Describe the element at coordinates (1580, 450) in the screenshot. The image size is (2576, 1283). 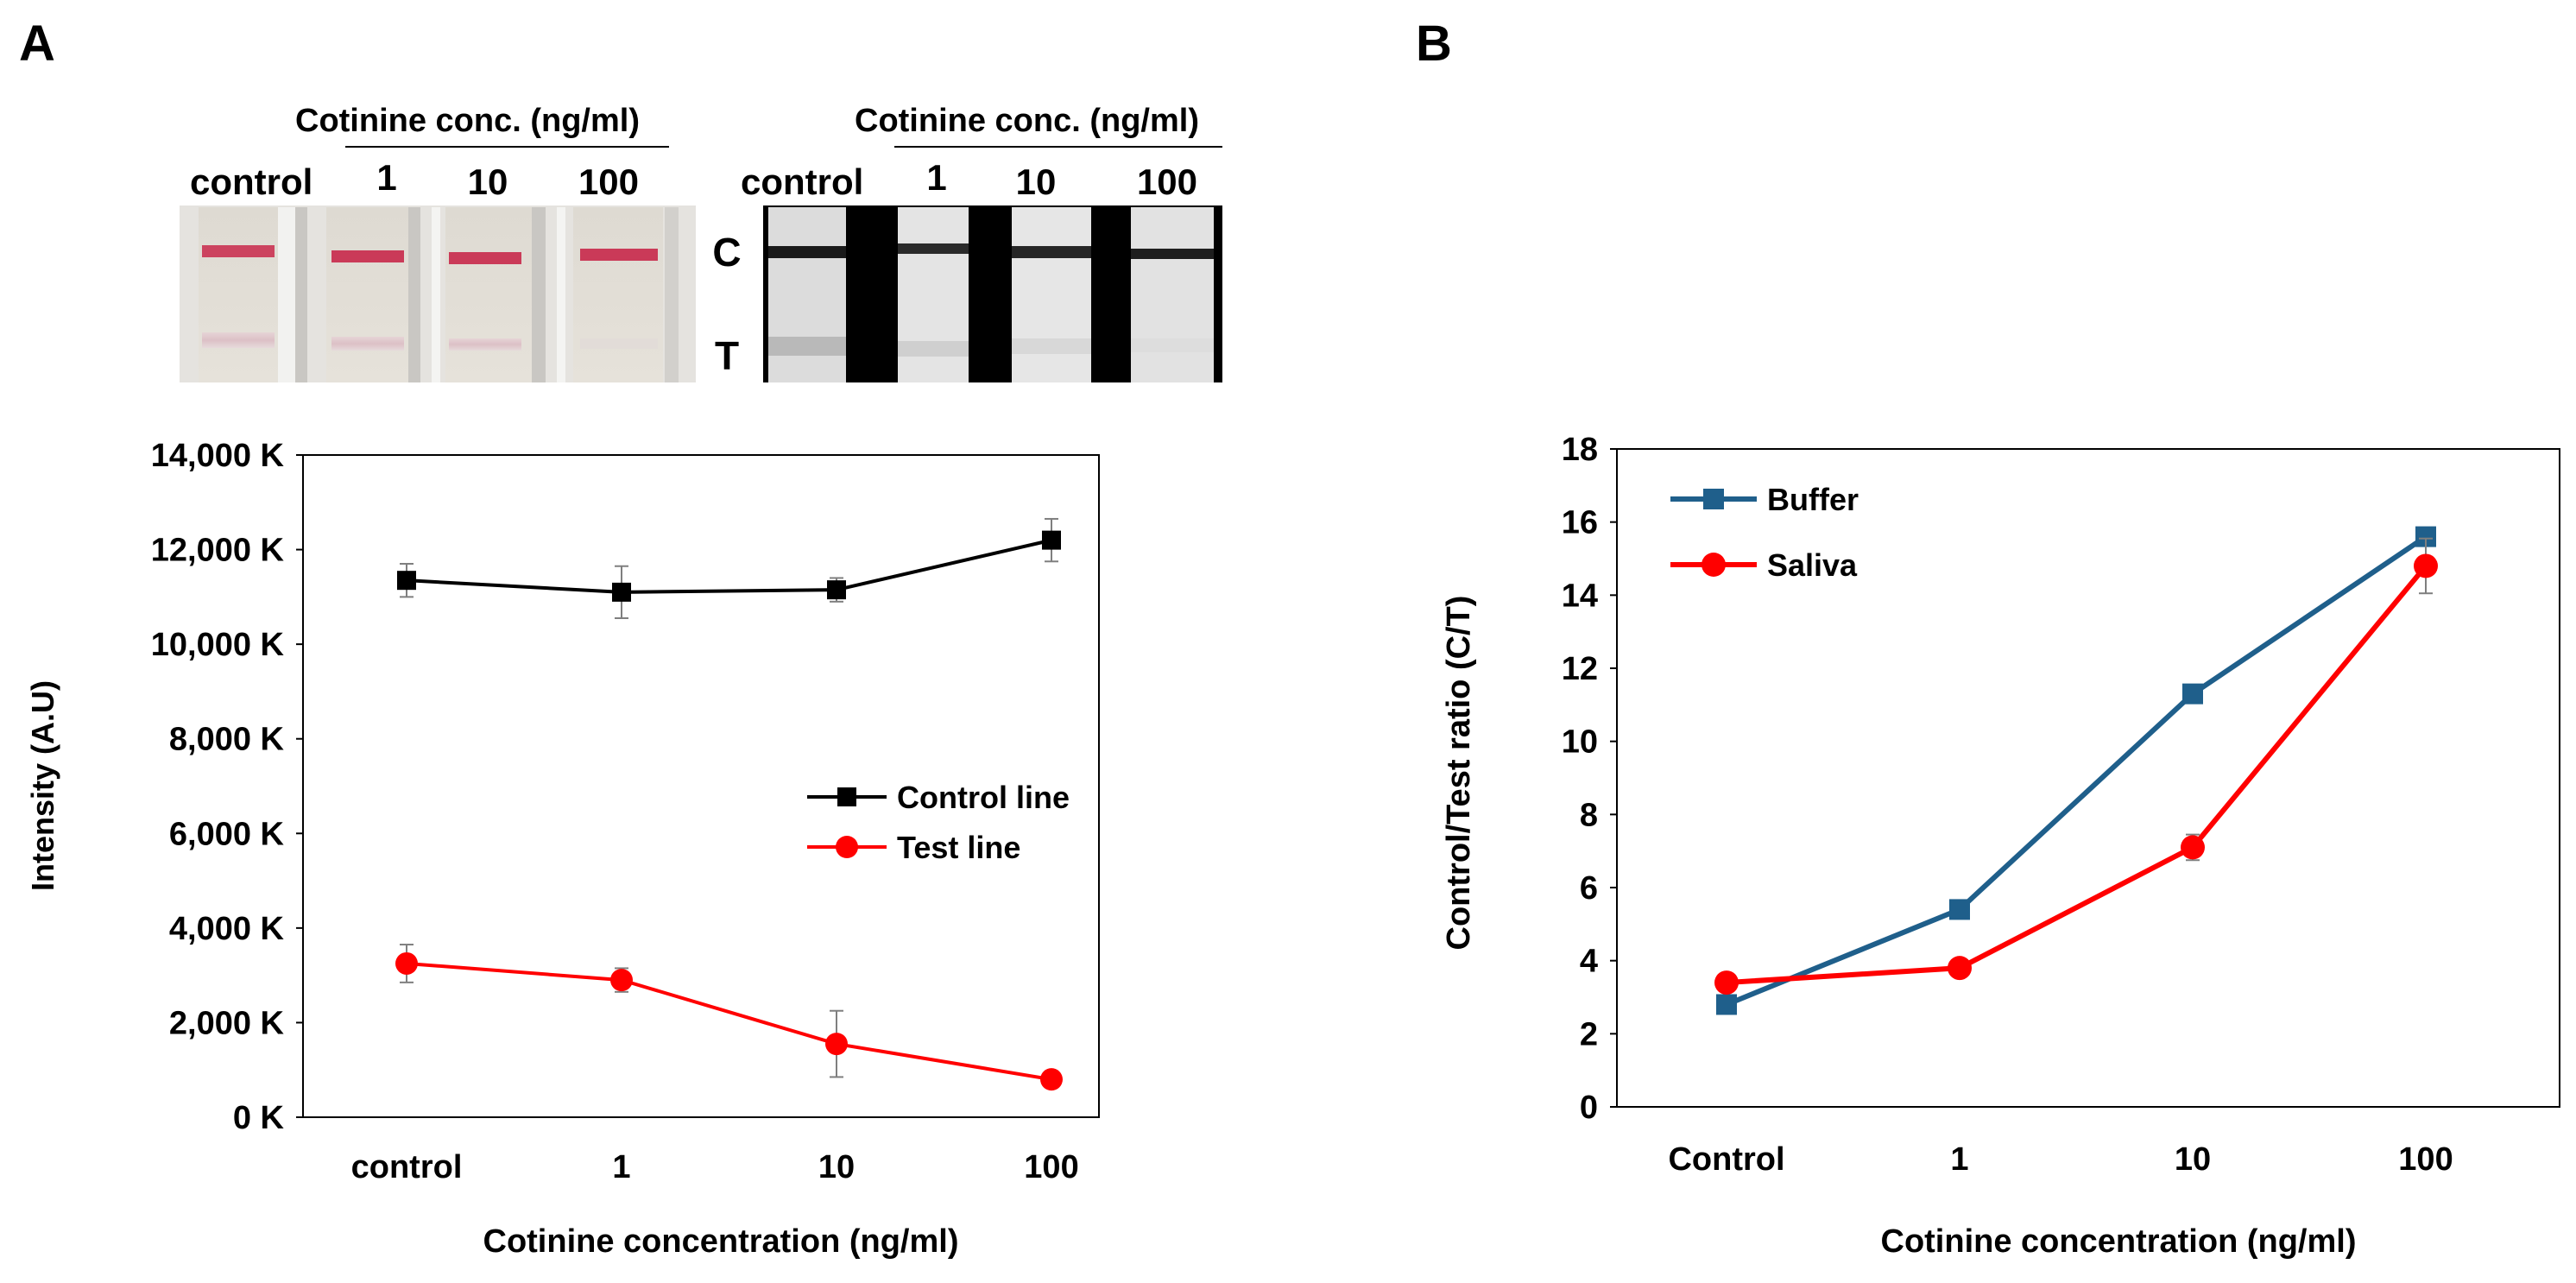
I see `b-ytick-label: 18` at that location.